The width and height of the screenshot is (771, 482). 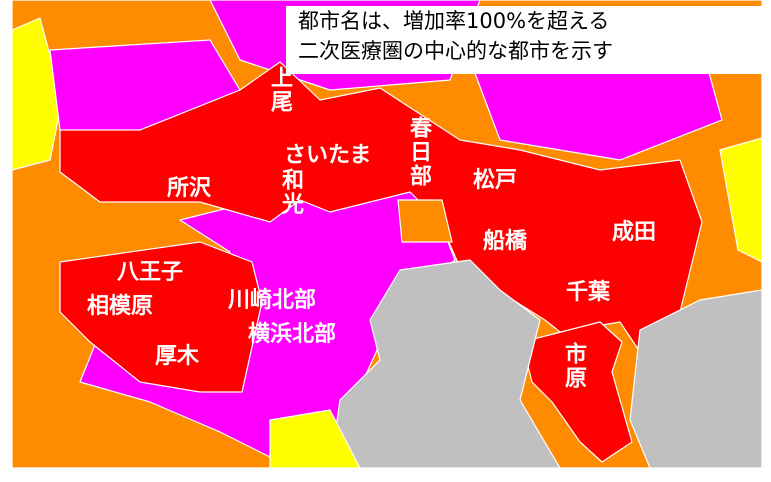 What do you see at coordinates (292, 334) in the screenshot?
I see `city-label: 横浜北部` at bounding box center [292, 334].